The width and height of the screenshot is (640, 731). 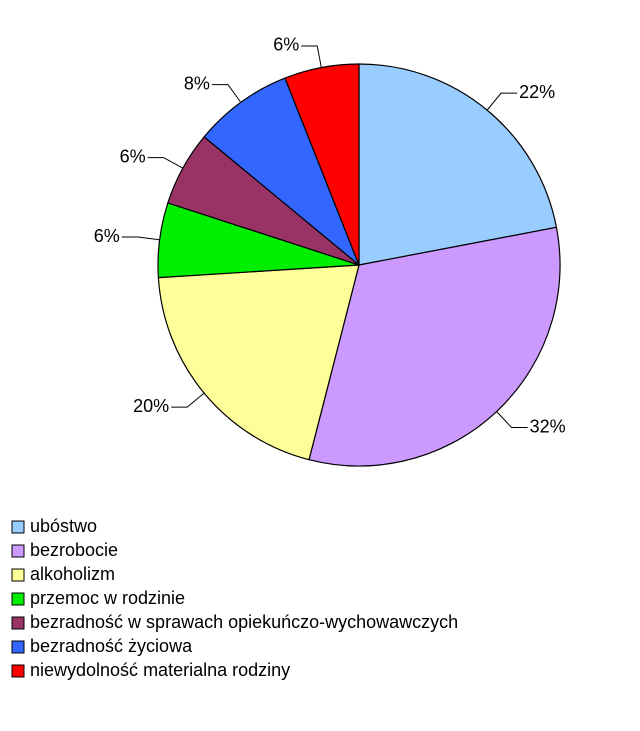 What do you see at coordinates (548, 426) in the screenshot?
I see `data-label: 32%` at bounding box center [548, 426].